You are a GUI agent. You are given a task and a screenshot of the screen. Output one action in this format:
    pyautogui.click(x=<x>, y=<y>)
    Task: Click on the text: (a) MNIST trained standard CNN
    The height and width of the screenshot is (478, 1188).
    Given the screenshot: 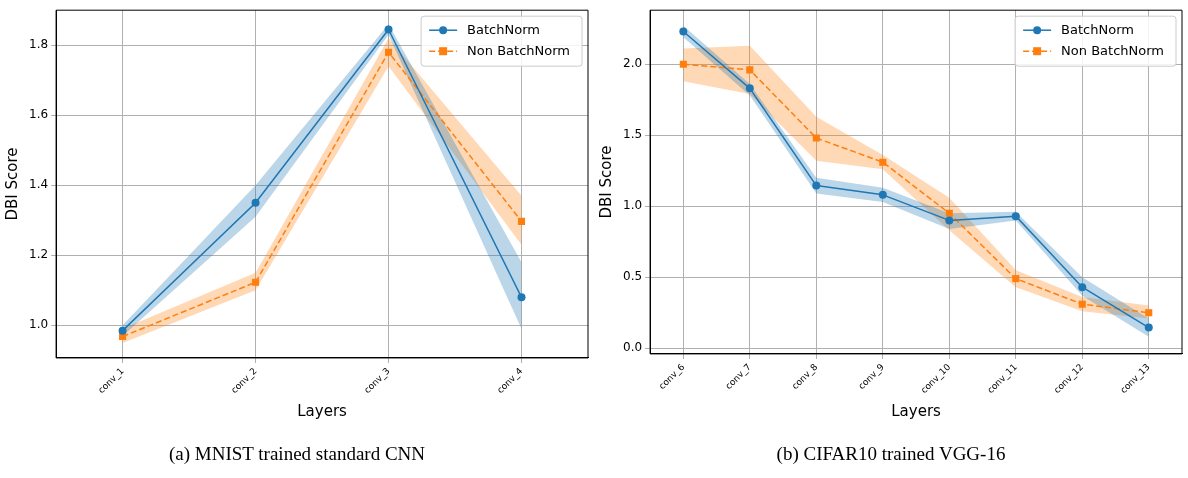 What is the action you would take?
    pyautogui.click(x=297, y=454)
    